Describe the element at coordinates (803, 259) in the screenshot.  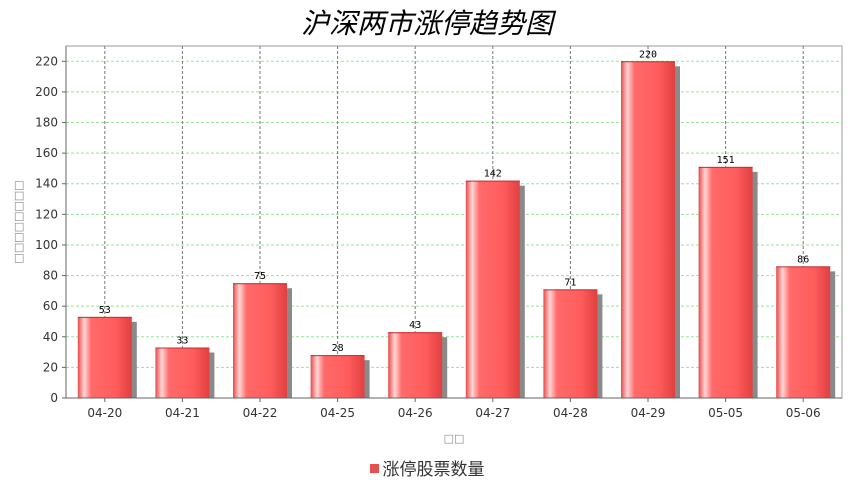
I see `data-label: 86` at that location.